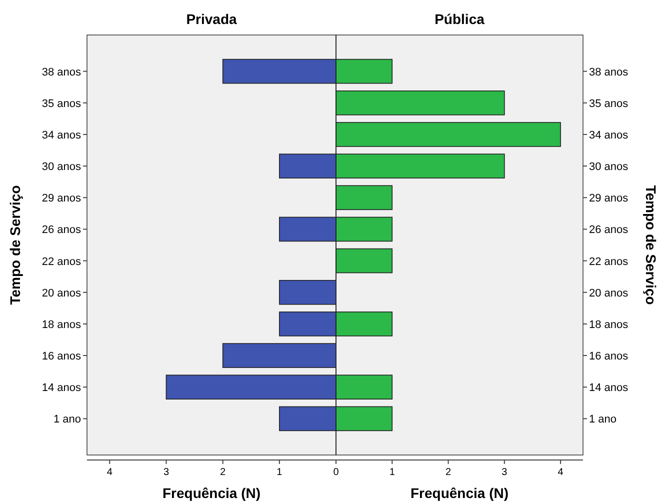 This screenshot has height=503, width=659. What do you see at coordinates (459, 19) in the screenshot?
I see `chart-title: Pública` at bounding box center [459, 19].